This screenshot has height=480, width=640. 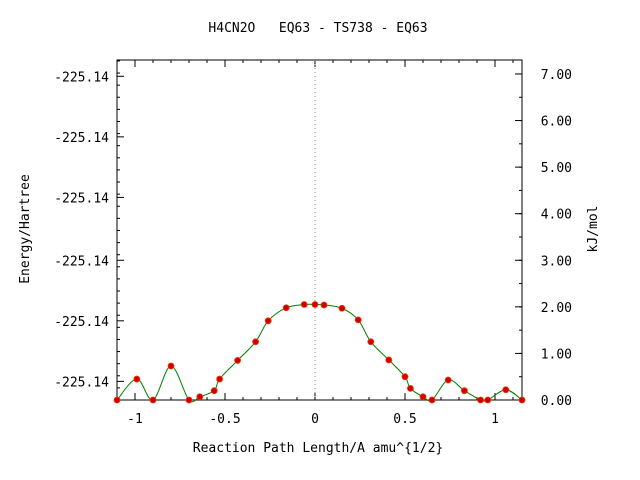 What do you see at coordinates (556, 401) in the screenshot?
I see `y2-tick-label: 0.00` at bounding box center [556, 401].